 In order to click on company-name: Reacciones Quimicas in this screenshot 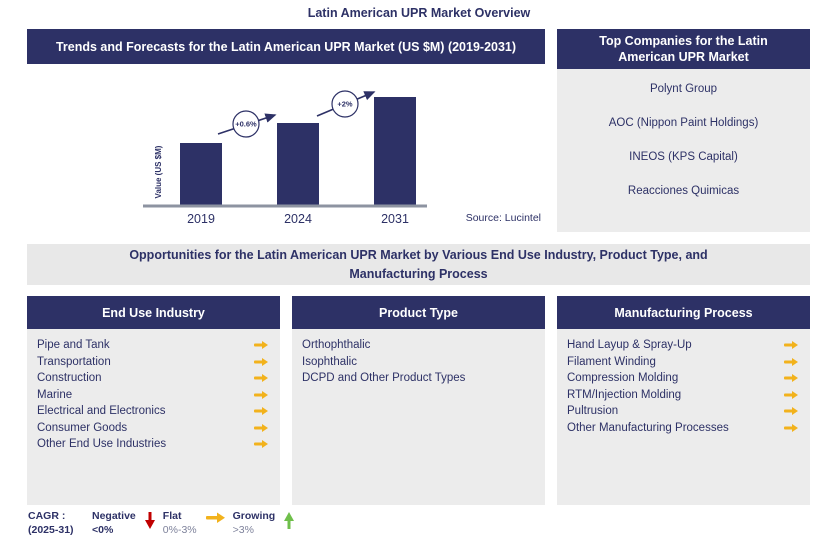, I will do `click(683, 191)`.